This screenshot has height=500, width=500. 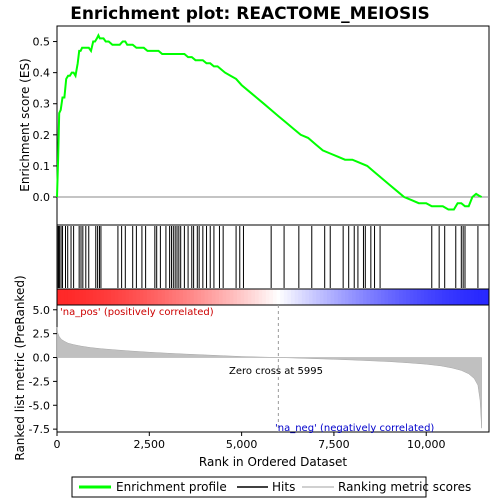 I want to click on hit-marks, so click(x=267, y=257).